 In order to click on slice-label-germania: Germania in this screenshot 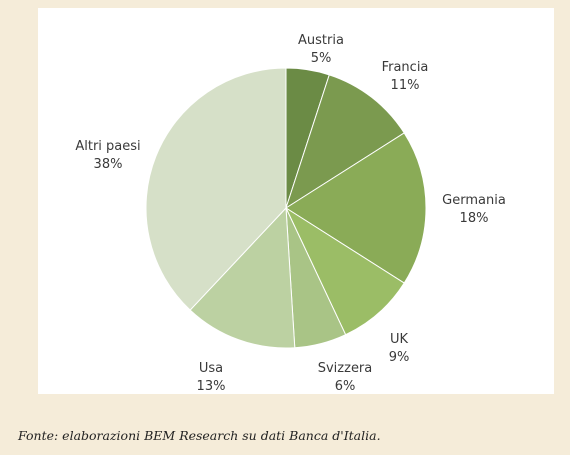, I will do `click(474, 200)`.